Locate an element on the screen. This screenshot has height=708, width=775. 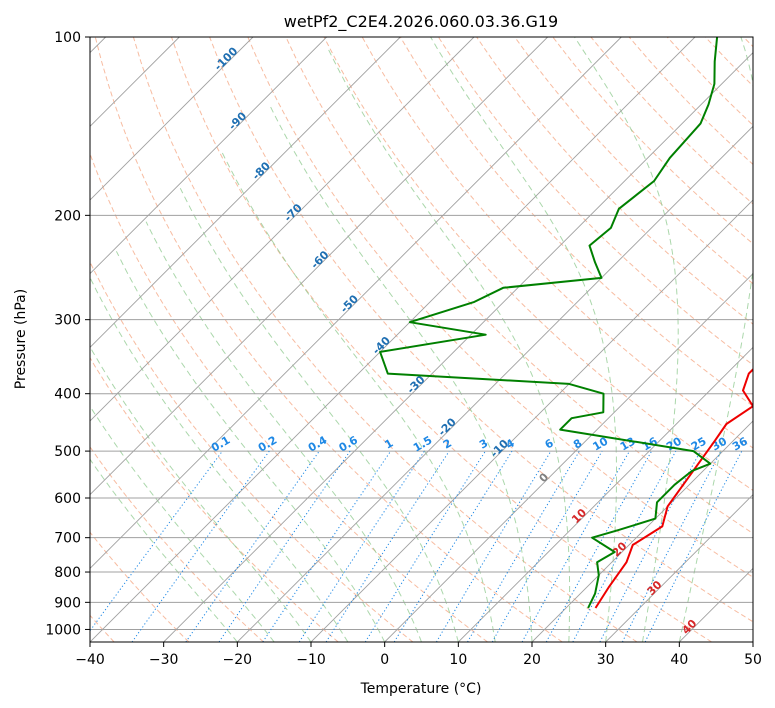
mixing-ratio-label: 6 is located at coordinates (549, 443).